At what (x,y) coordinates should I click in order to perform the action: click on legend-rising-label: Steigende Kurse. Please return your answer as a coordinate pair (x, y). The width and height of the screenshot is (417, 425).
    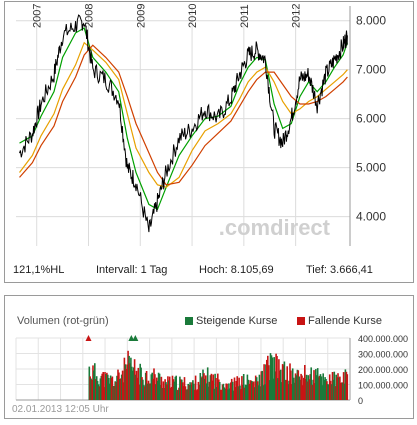
    Looking at the image, I should click on (237, 321).